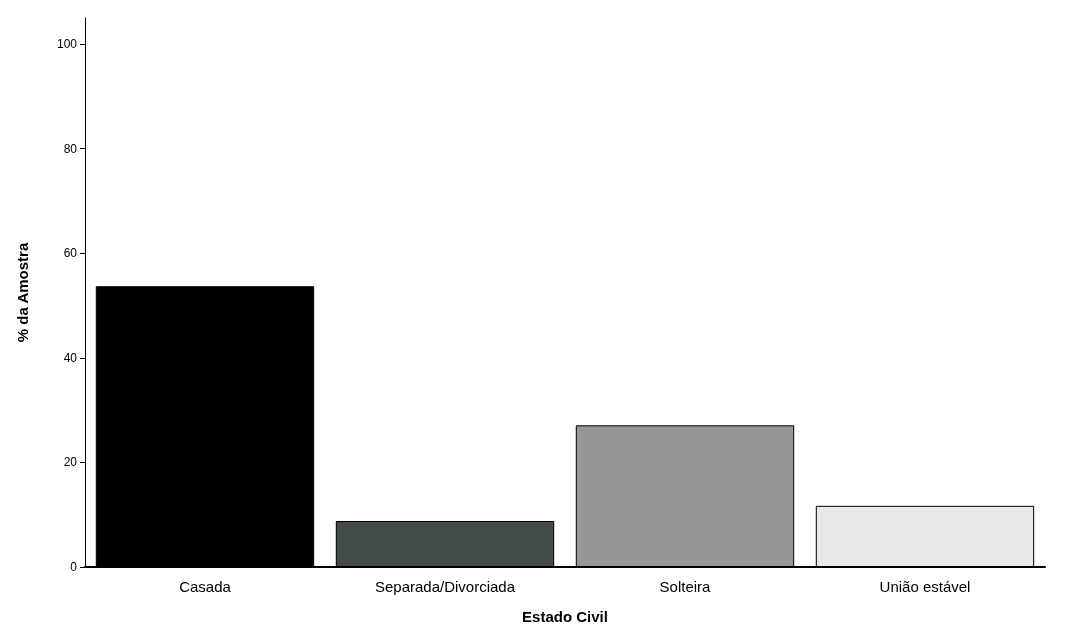 This screenshot has height=633, width=1076. I want to click on x-tick-label: União estável, so click(925, 586).